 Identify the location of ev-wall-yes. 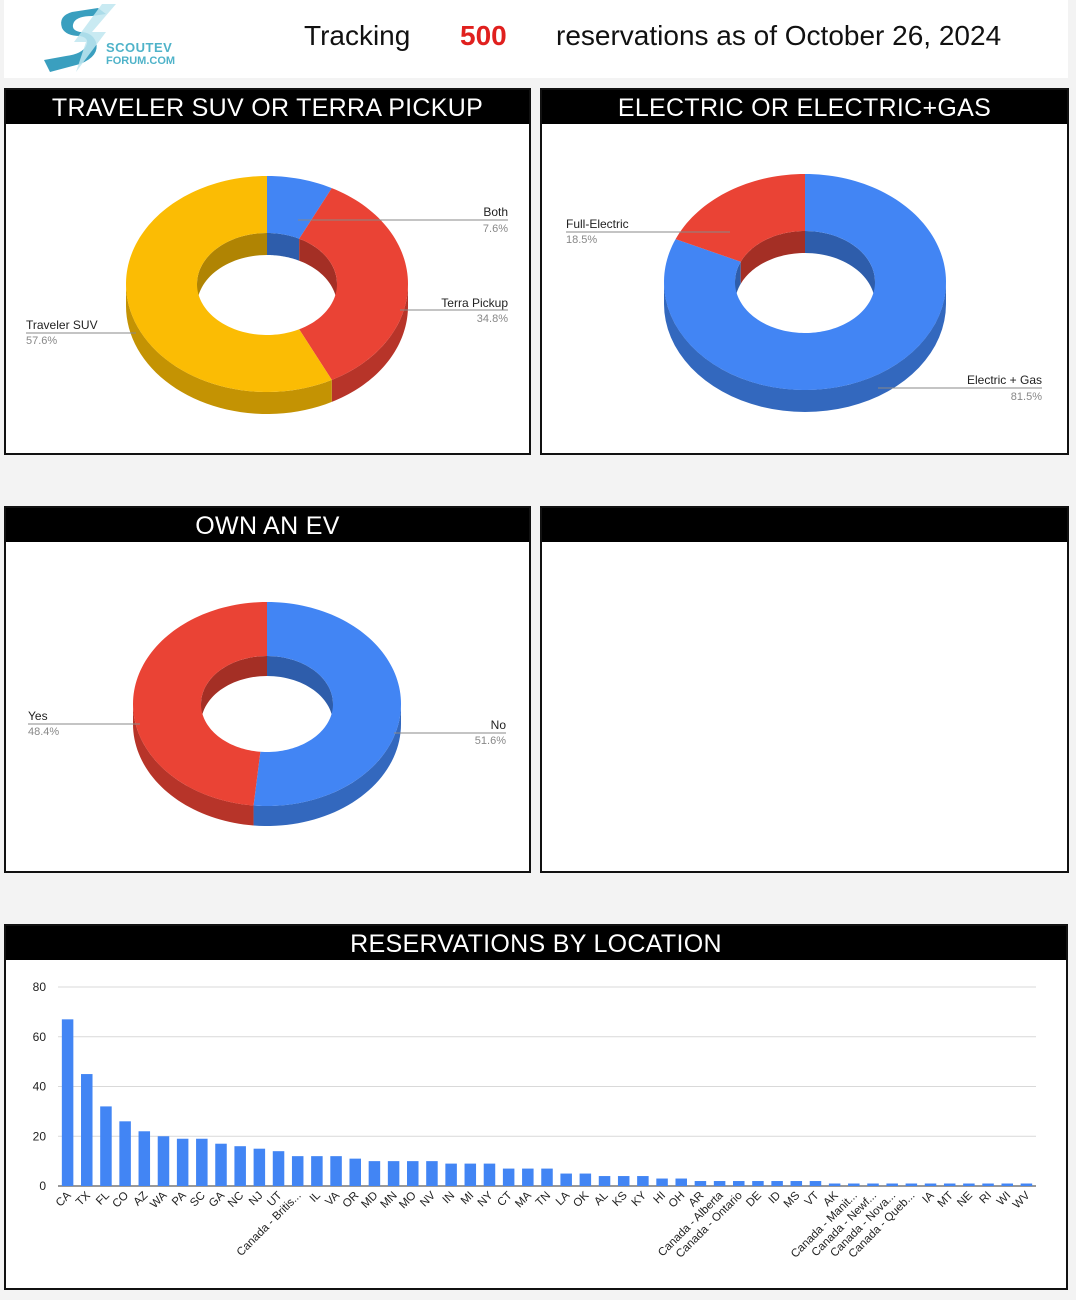
(193, 765).